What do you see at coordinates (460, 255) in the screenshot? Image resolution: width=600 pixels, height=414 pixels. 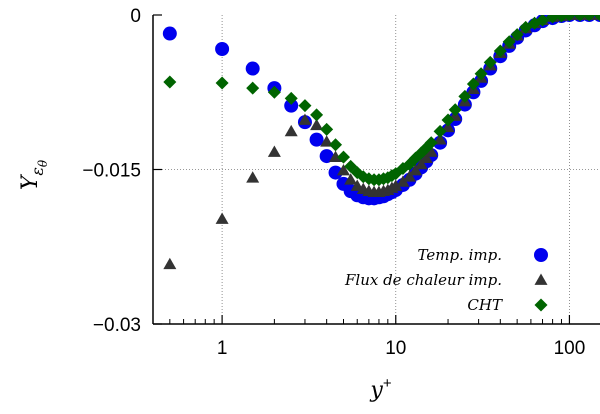 I see `legend-label: Temp. imp.` at bounding box center [460, 255].